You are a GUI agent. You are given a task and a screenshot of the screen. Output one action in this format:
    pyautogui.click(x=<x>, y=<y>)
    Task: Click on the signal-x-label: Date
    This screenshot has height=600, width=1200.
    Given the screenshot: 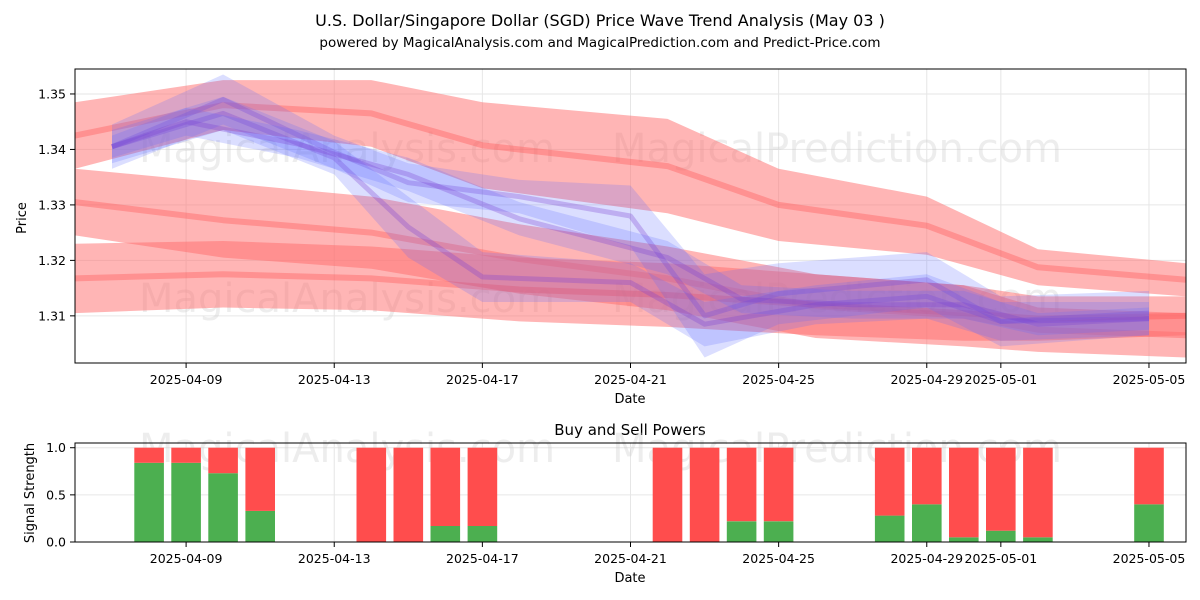 What is the action you would take?
    pyautogui.click(x=629, y=578)
    